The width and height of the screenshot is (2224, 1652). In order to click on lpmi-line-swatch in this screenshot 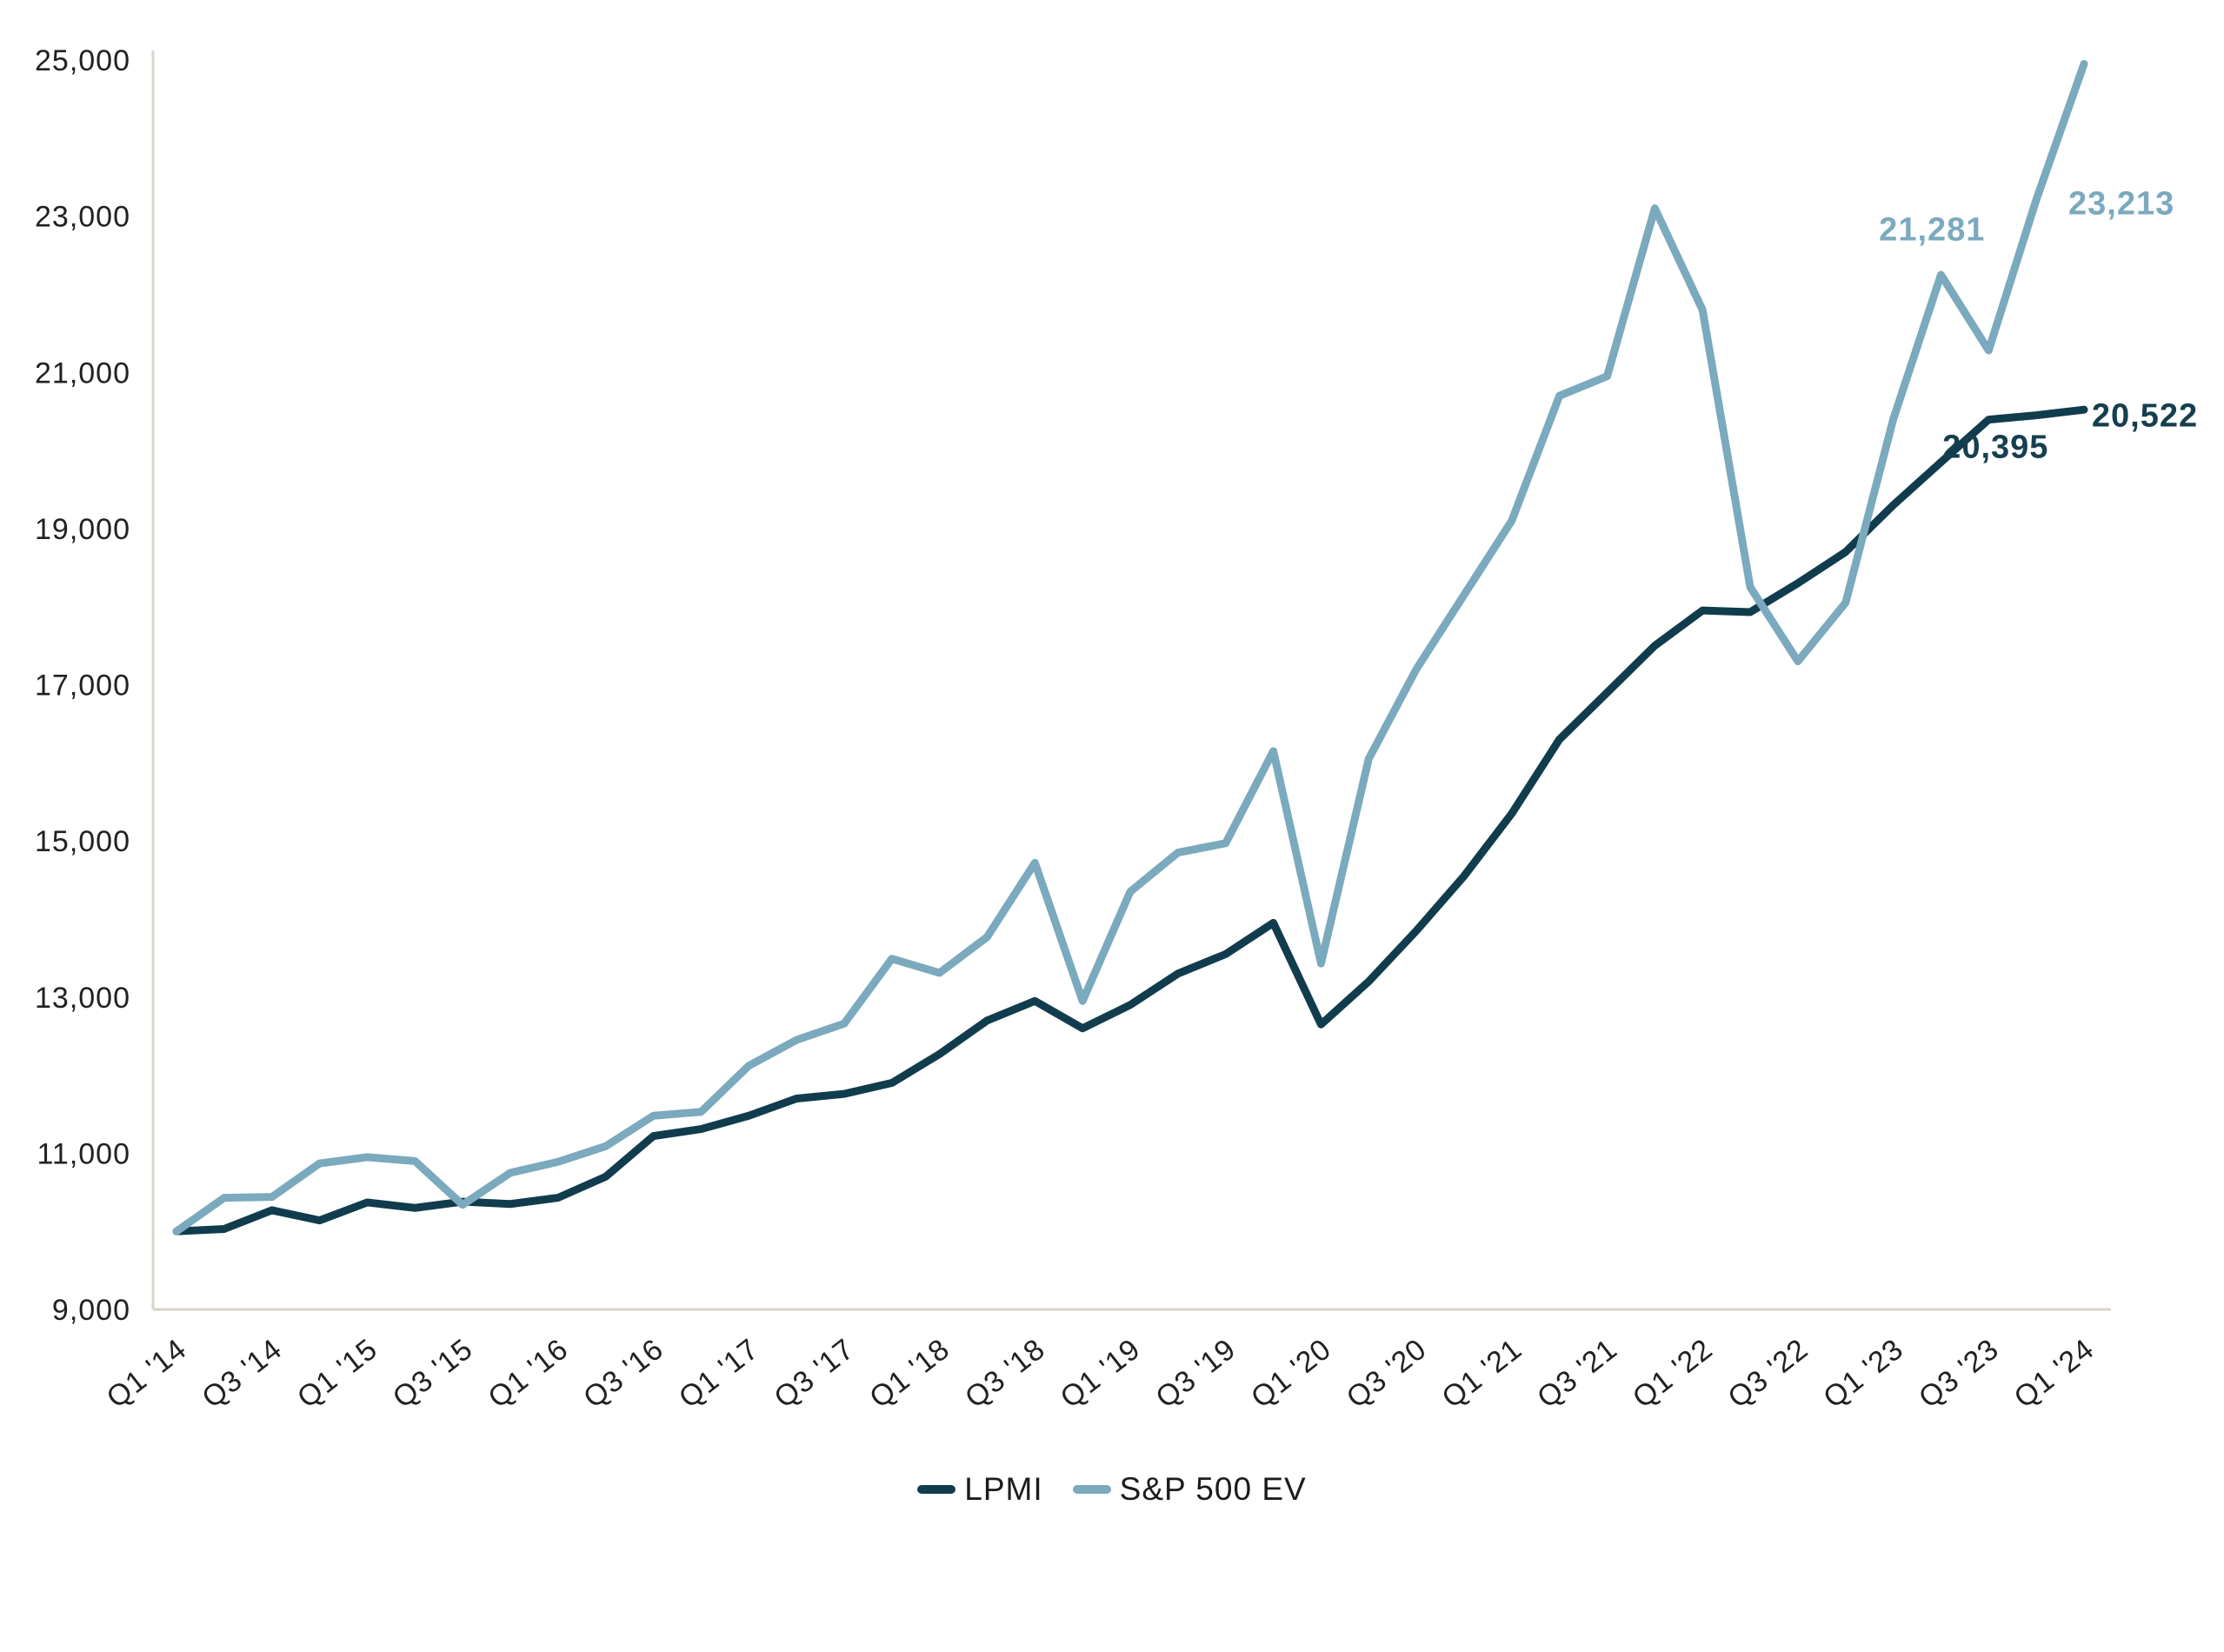, I will do `click(936, 1489)`.